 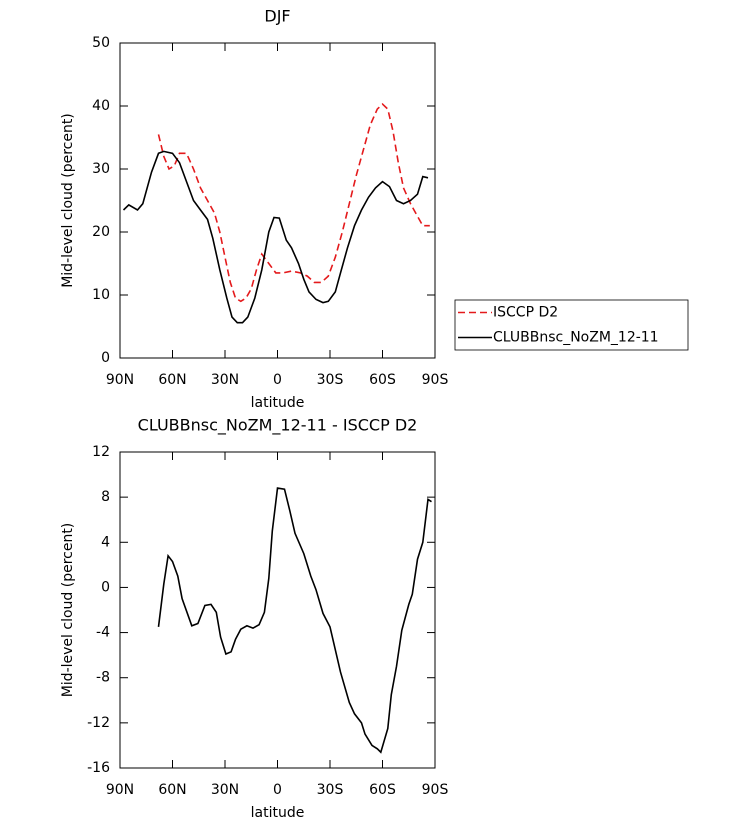 I want to click on legend-label: CLUBBnsc_NoZM_12-11, so click(x=576, y=338).